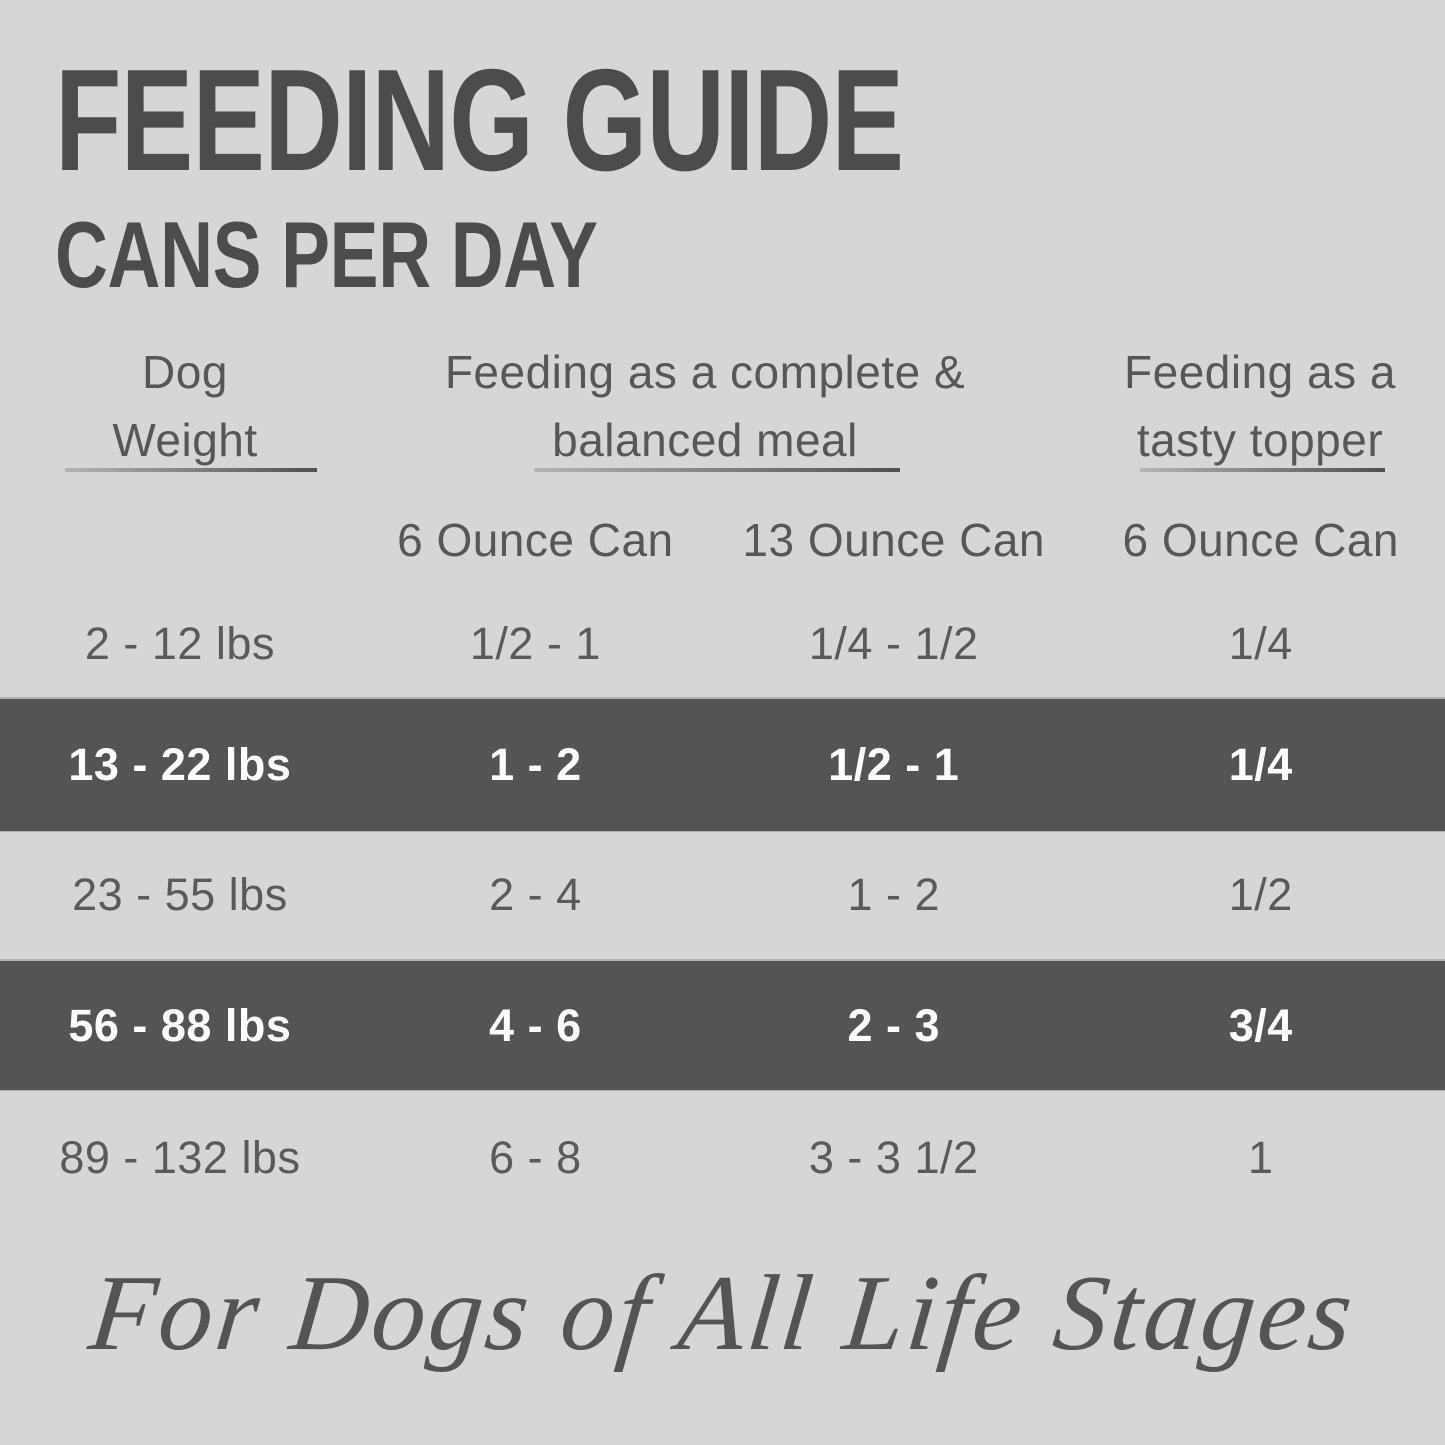 The width and height of the screenshot is (1445, 1445). I want to click on subheader-13oz-can: 13 Ounce Can, so click(894, 540).